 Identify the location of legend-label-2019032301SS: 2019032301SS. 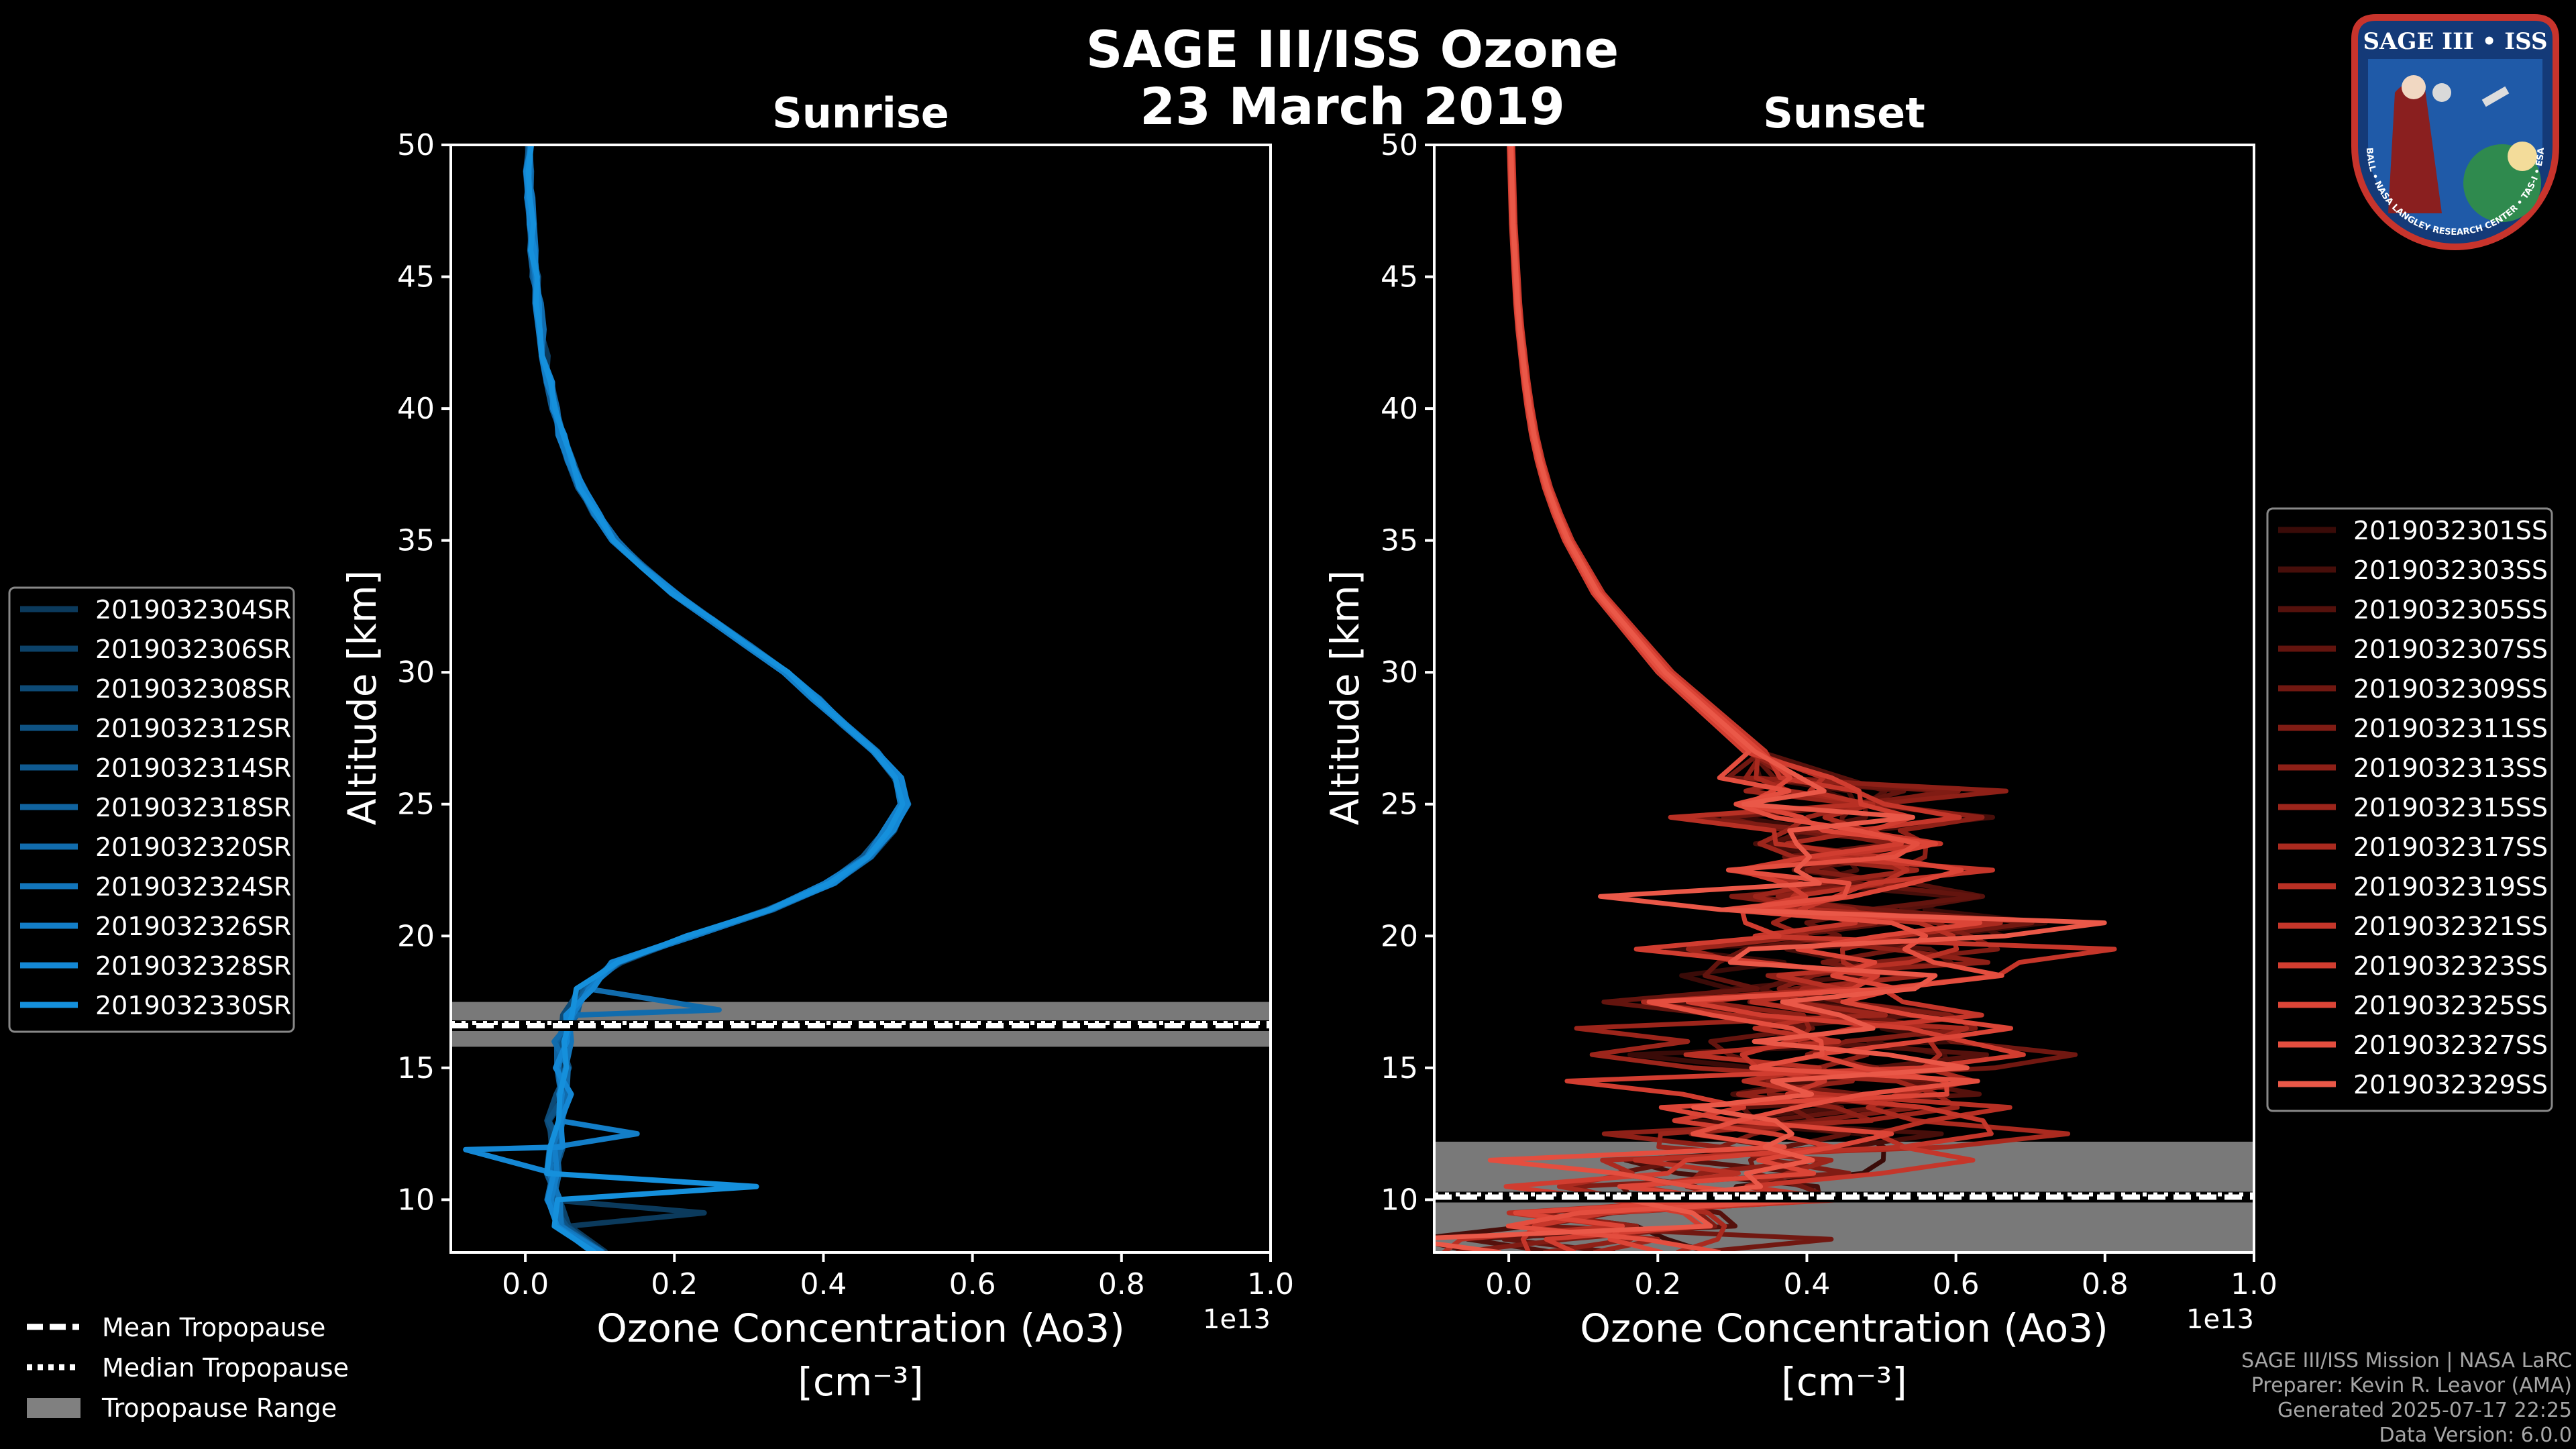
(2450, 530).